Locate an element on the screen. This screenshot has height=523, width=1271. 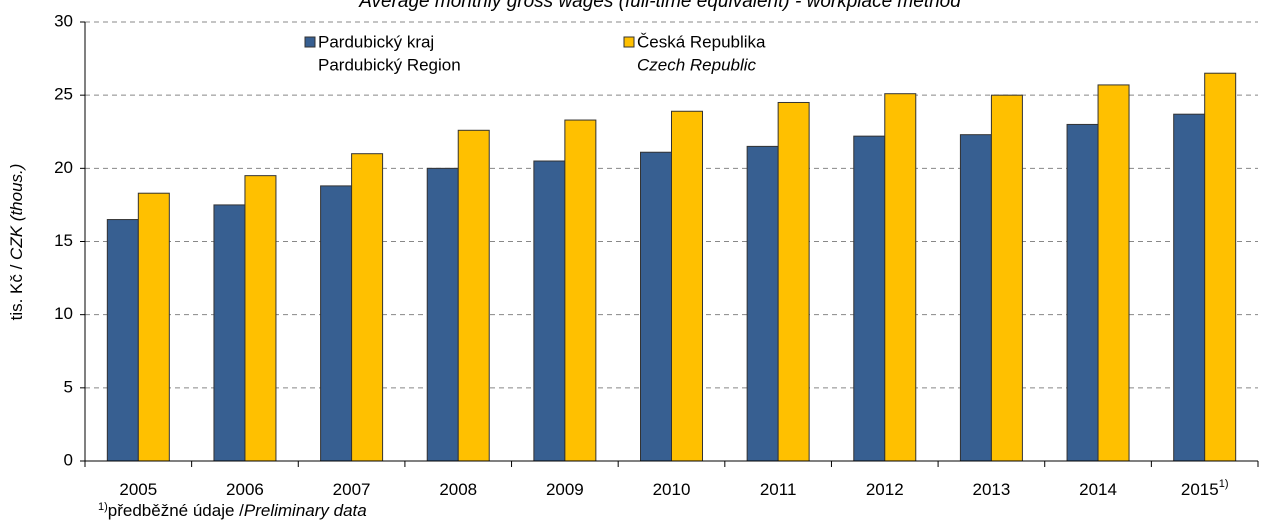
x-tick-label: 2010 is located at coordinates (672, 489).